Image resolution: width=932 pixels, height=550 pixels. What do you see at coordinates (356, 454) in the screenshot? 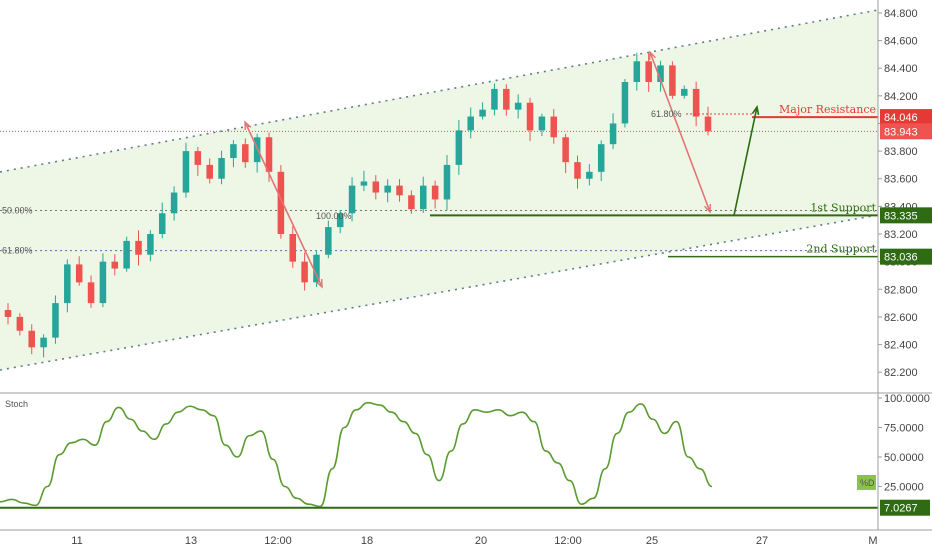
I see `stoch-d-line` at bounding box center [356, 454].